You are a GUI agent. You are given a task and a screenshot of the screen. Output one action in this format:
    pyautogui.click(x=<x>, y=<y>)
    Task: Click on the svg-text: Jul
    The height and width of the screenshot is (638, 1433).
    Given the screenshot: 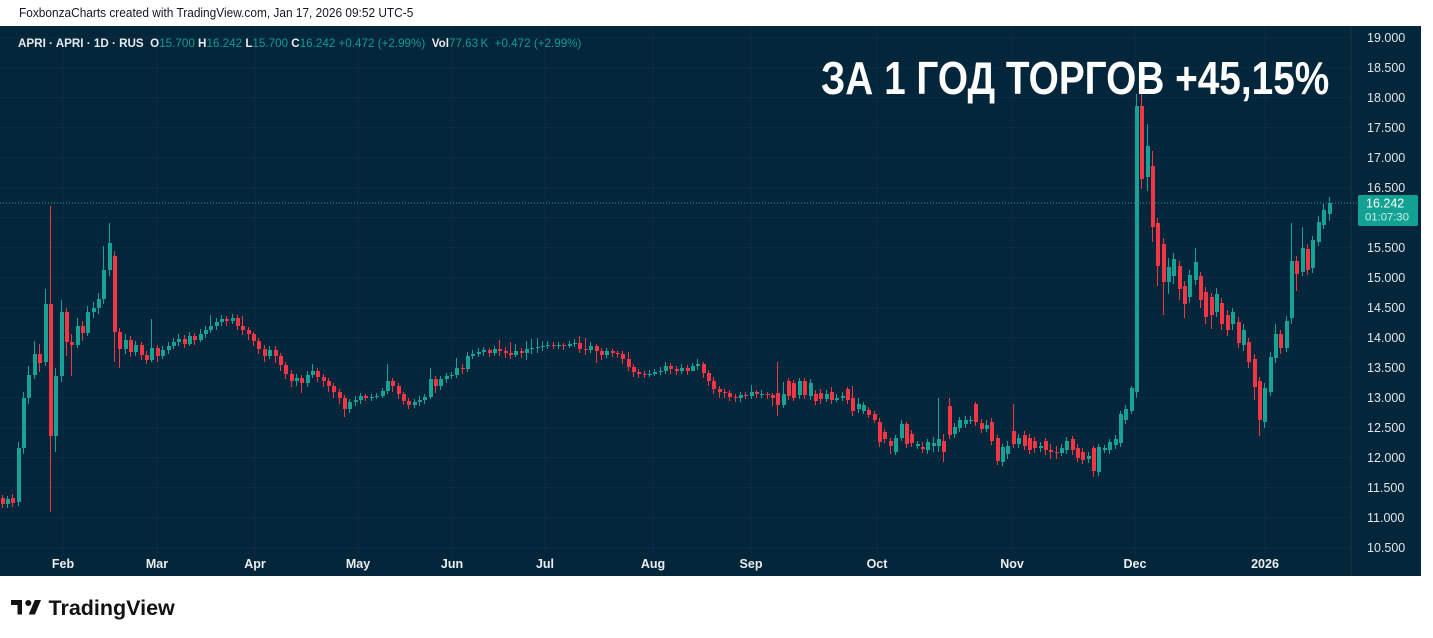 What is the action you would take?
    pyautogui.click(x=545, y=564)
    